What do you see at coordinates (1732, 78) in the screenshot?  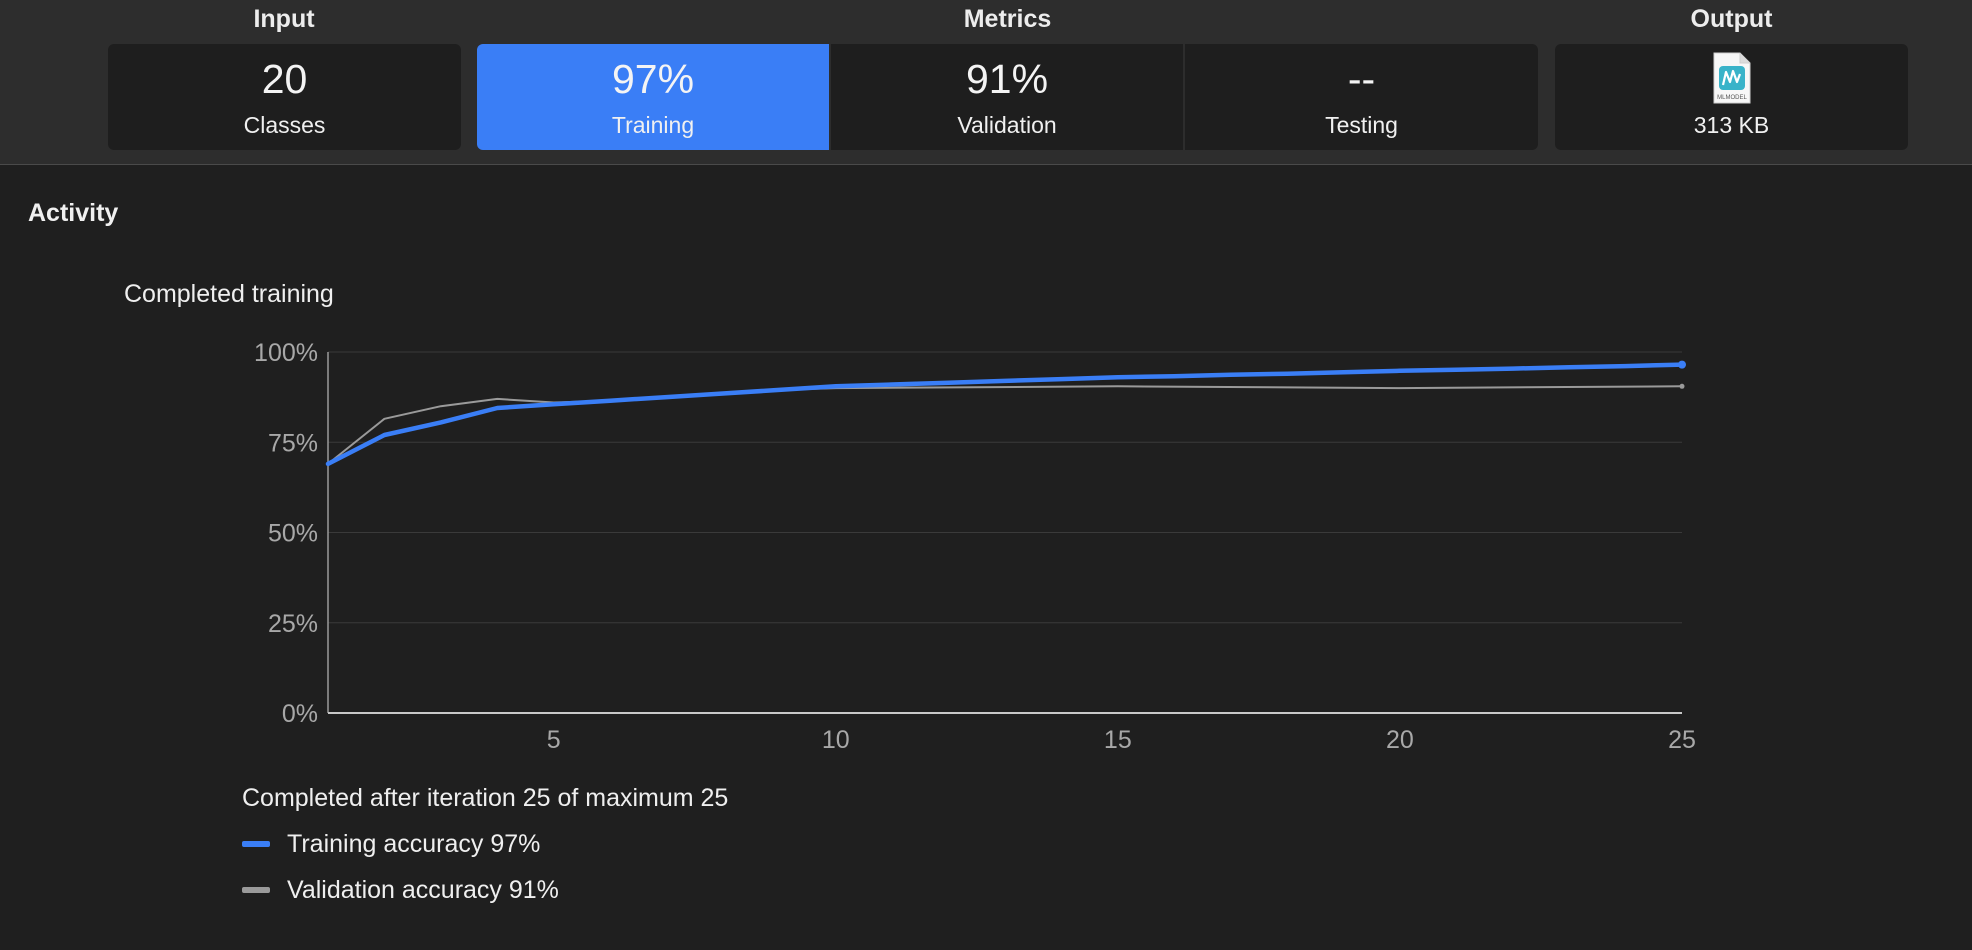 I see `mlmodel-file-icon: MLMODEL` at bounding box center [1732, 78].